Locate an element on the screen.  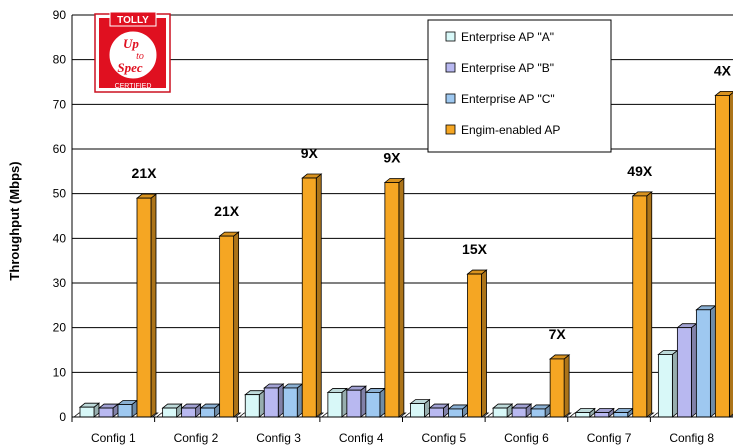
y-tick-label: 70 is located at coordinates (60, 104).